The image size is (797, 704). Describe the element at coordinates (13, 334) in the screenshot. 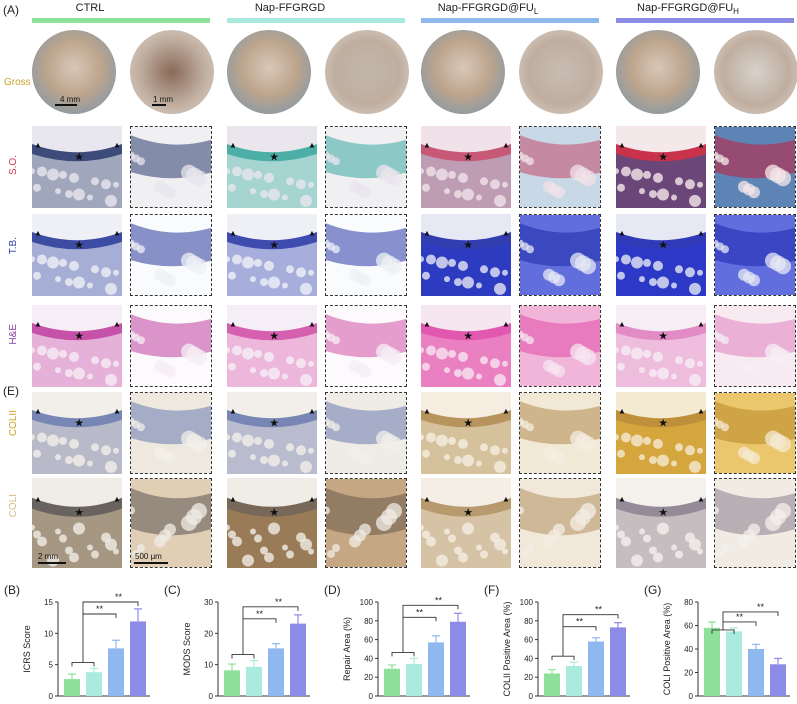

I see `row-label-he: H&E` at that location.